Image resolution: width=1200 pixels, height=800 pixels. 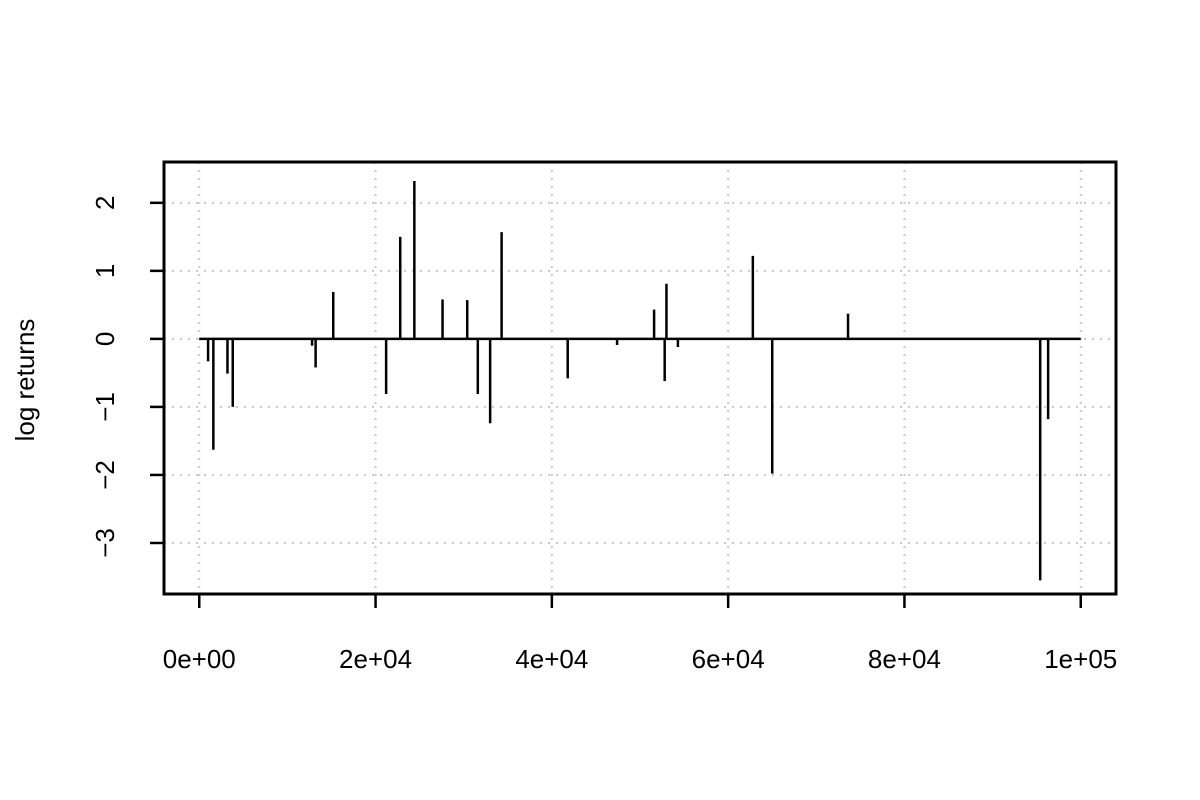 I want to click on x-tick-label-2: 4e+04, so click(x=551, y=659).